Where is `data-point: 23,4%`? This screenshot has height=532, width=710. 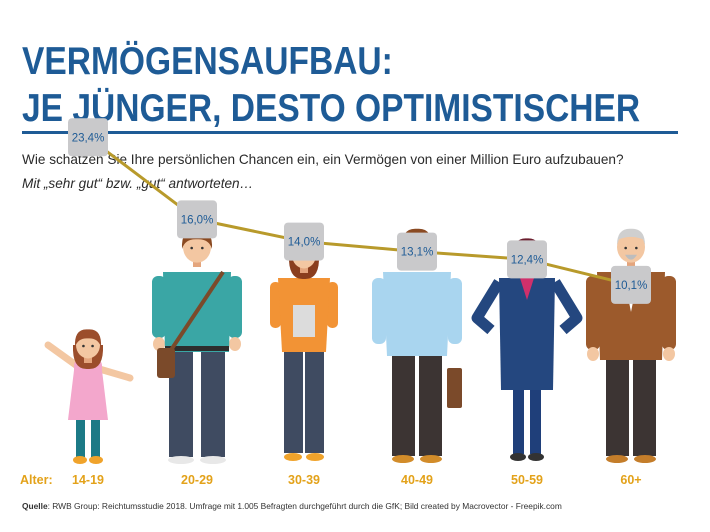
data-point: 23,4% is located at coordinates (88, 137).